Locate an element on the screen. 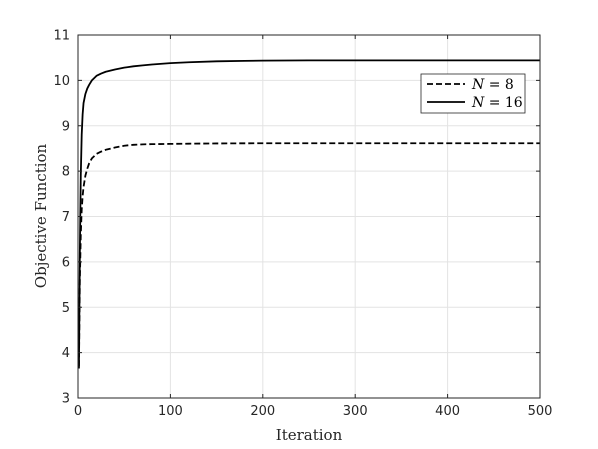  legend-label-n16: N = 16 is located at coordinates (497, 103).